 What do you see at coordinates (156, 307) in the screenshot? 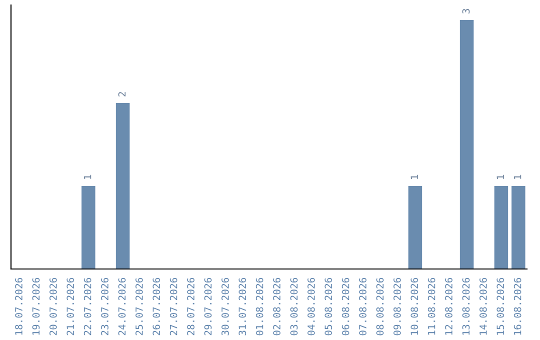
I see `x-tick-label: 26.07.2026` at bounding box center [156, 307].